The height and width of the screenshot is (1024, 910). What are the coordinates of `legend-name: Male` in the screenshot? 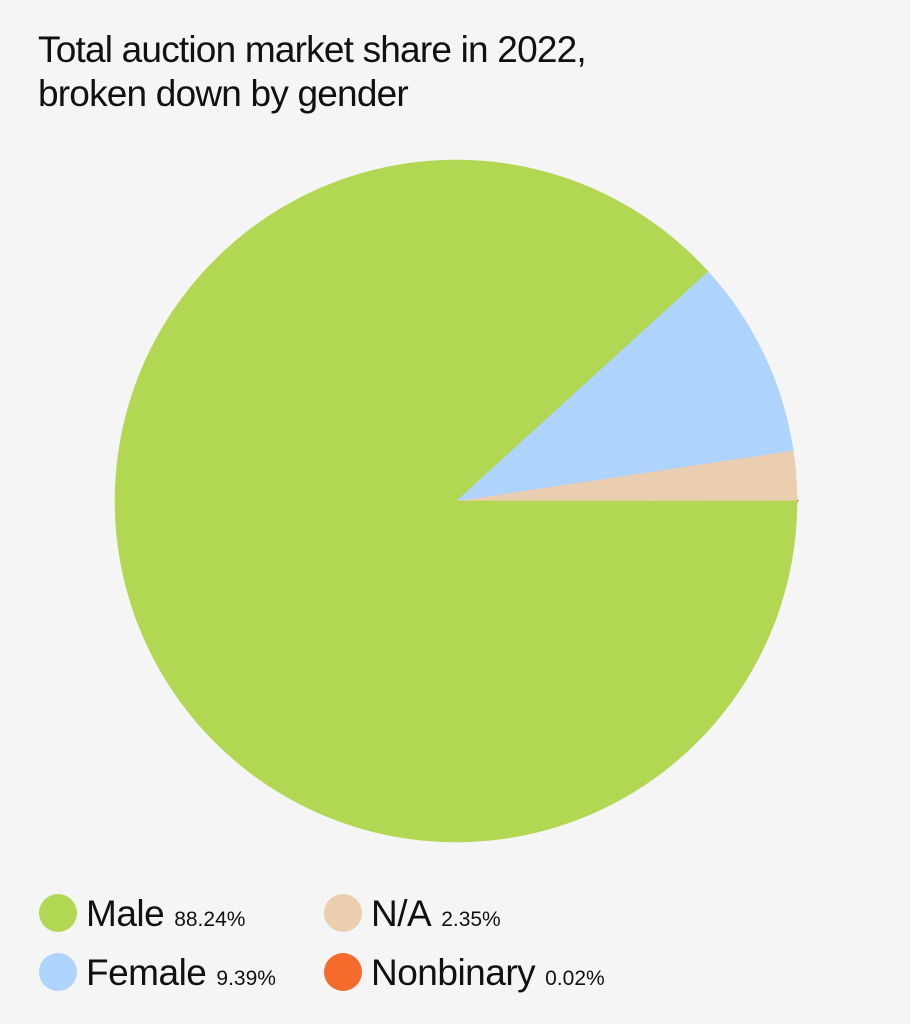 It's located at (125, 913).